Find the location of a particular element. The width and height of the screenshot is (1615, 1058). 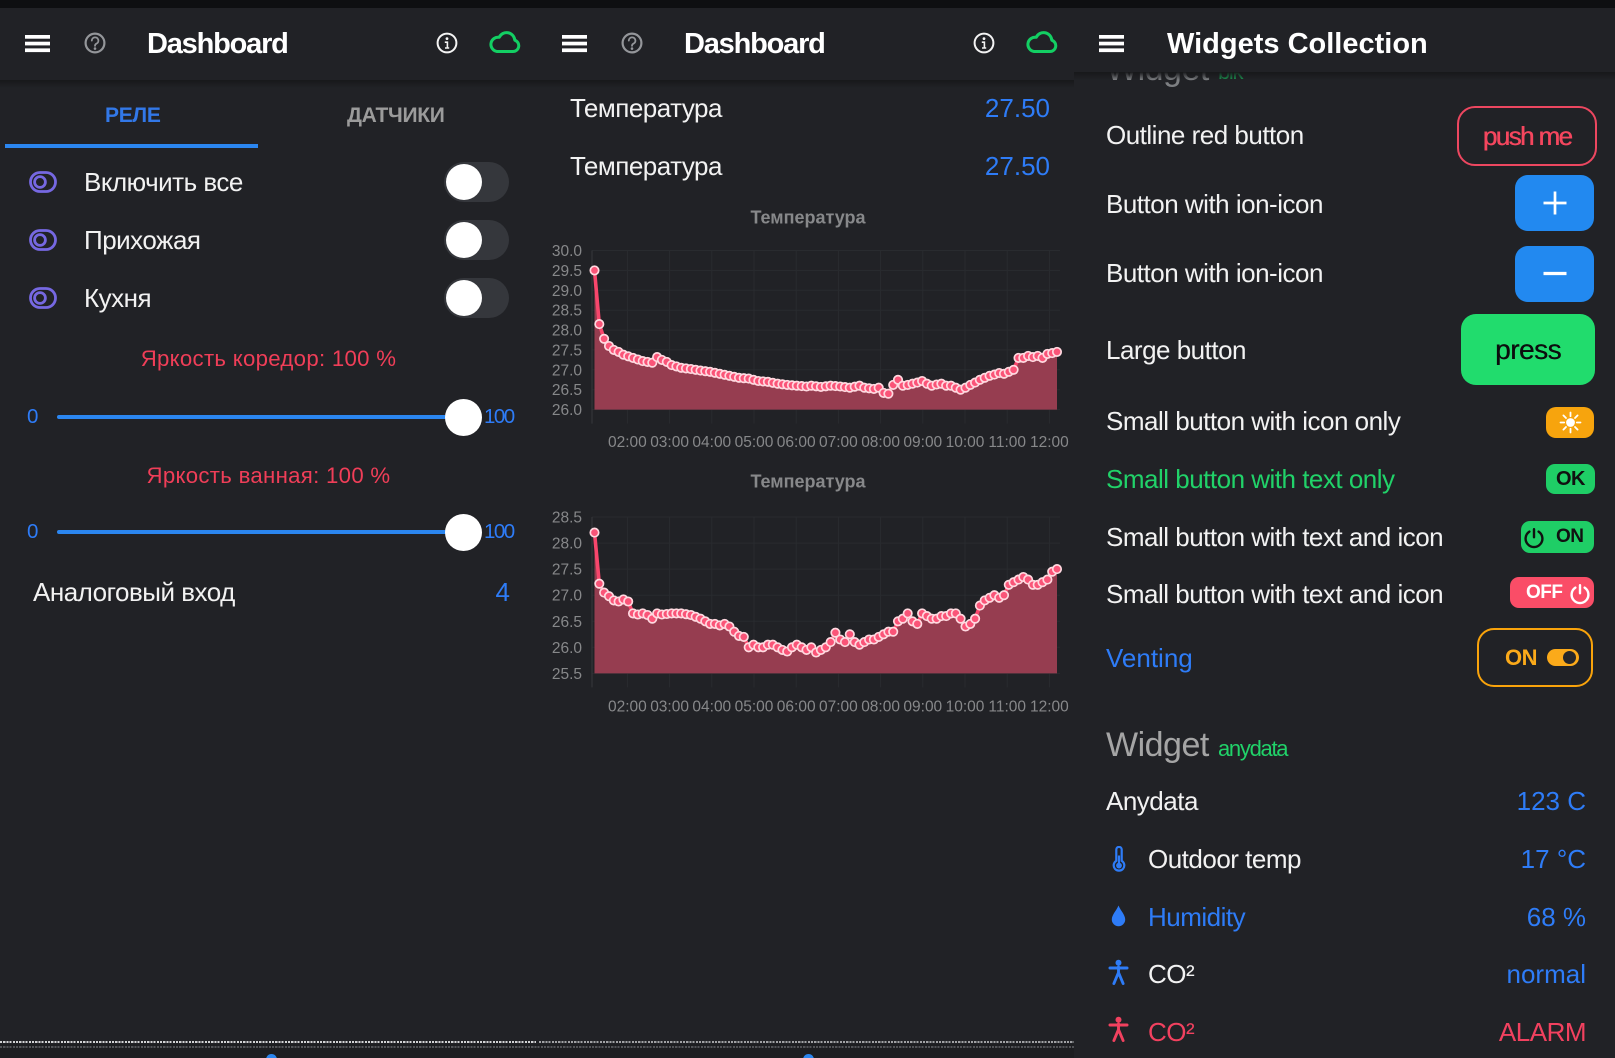

svg-text: 29.0 is located at coordinates (567, 291).